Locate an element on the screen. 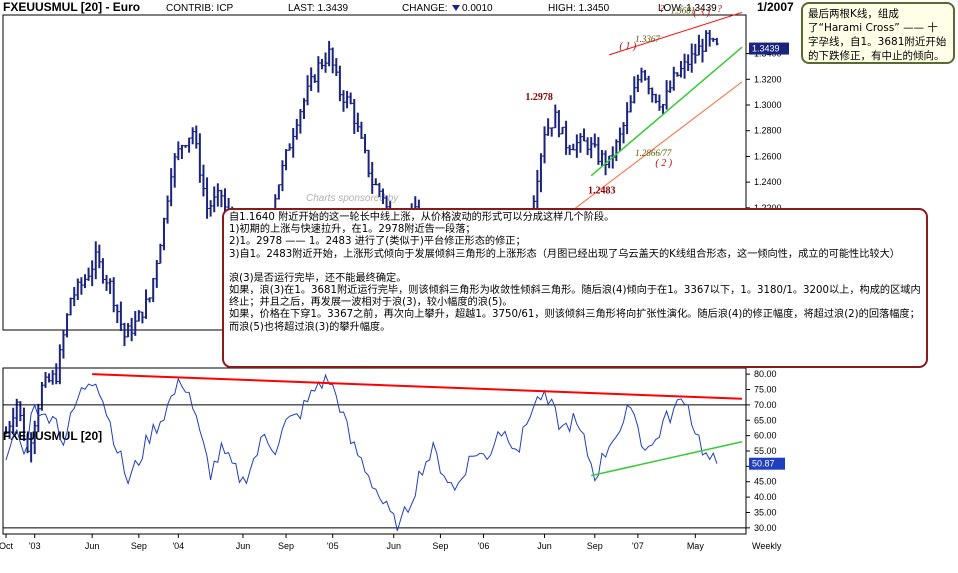 The height and width of the screenshot is (573, 958). note-gap is located at coordinates (575, 267).